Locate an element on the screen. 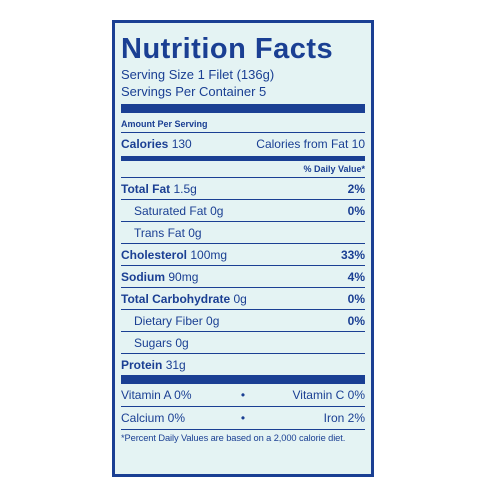 This screenshot has height=500, width=500. nutrient-row-protein: Protein 31g is located at coordinates (243, 364).